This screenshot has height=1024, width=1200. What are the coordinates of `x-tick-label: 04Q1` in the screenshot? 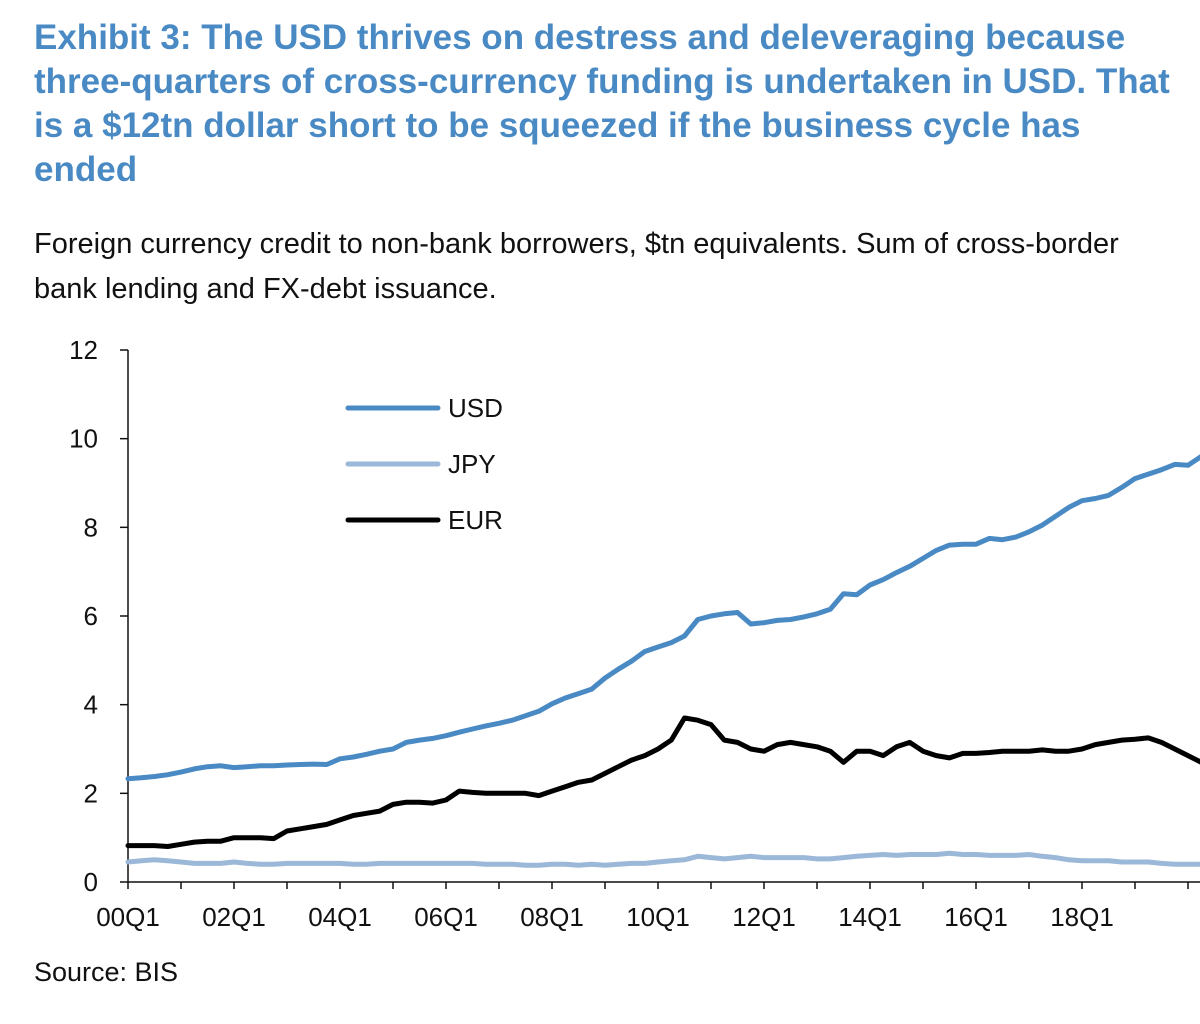 It's located at (340, 917).